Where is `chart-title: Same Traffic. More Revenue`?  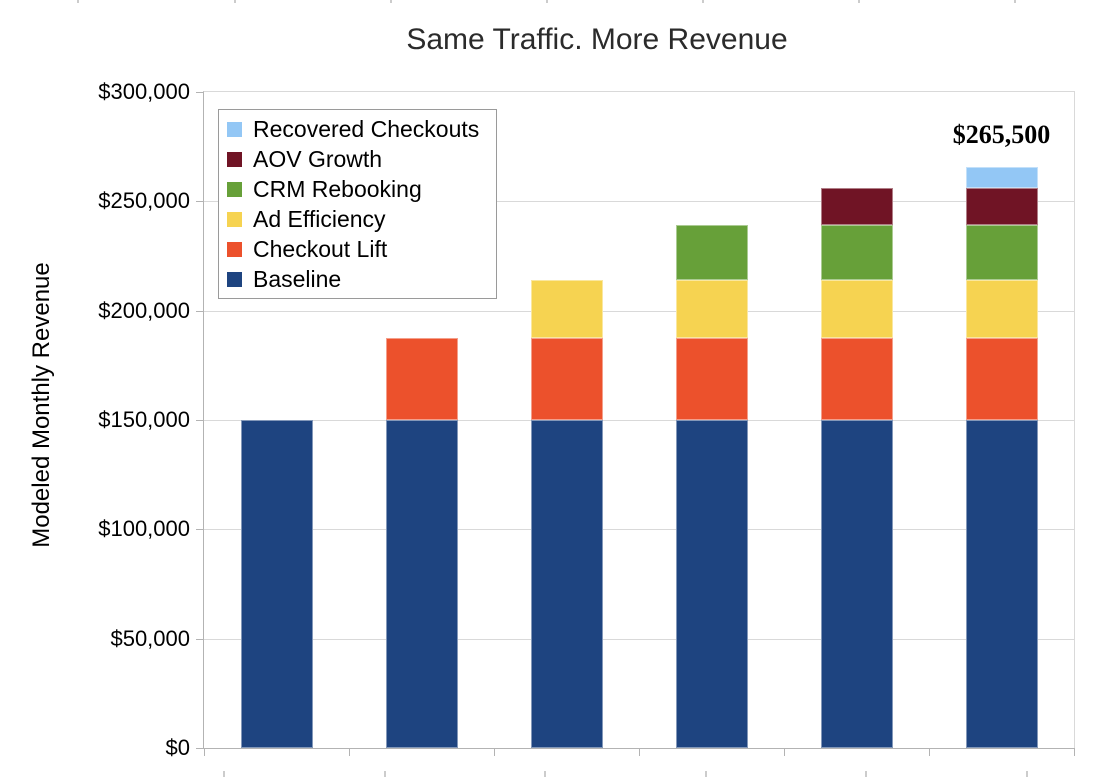 chart-title: Same Traffic. More Revenue is located at coordinates (597, 39).